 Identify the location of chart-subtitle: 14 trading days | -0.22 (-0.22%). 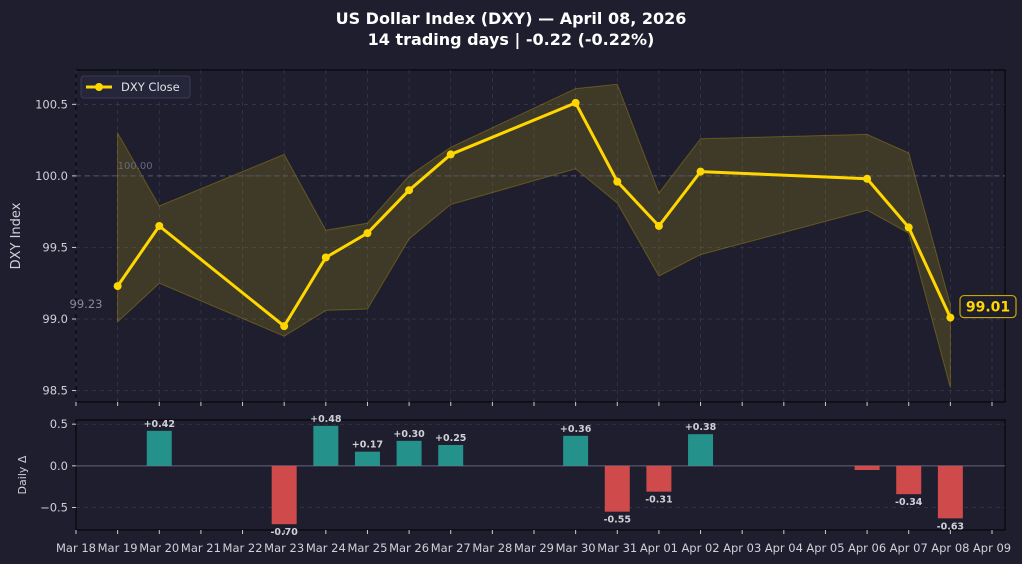
(511, 39).